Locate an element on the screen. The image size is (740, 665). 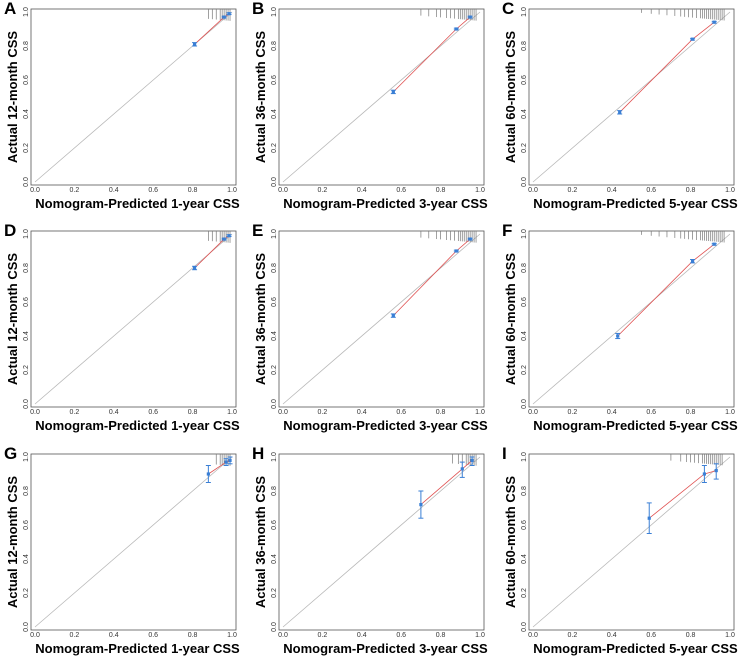
panel-letter: H is located at coordinates (258, 453).